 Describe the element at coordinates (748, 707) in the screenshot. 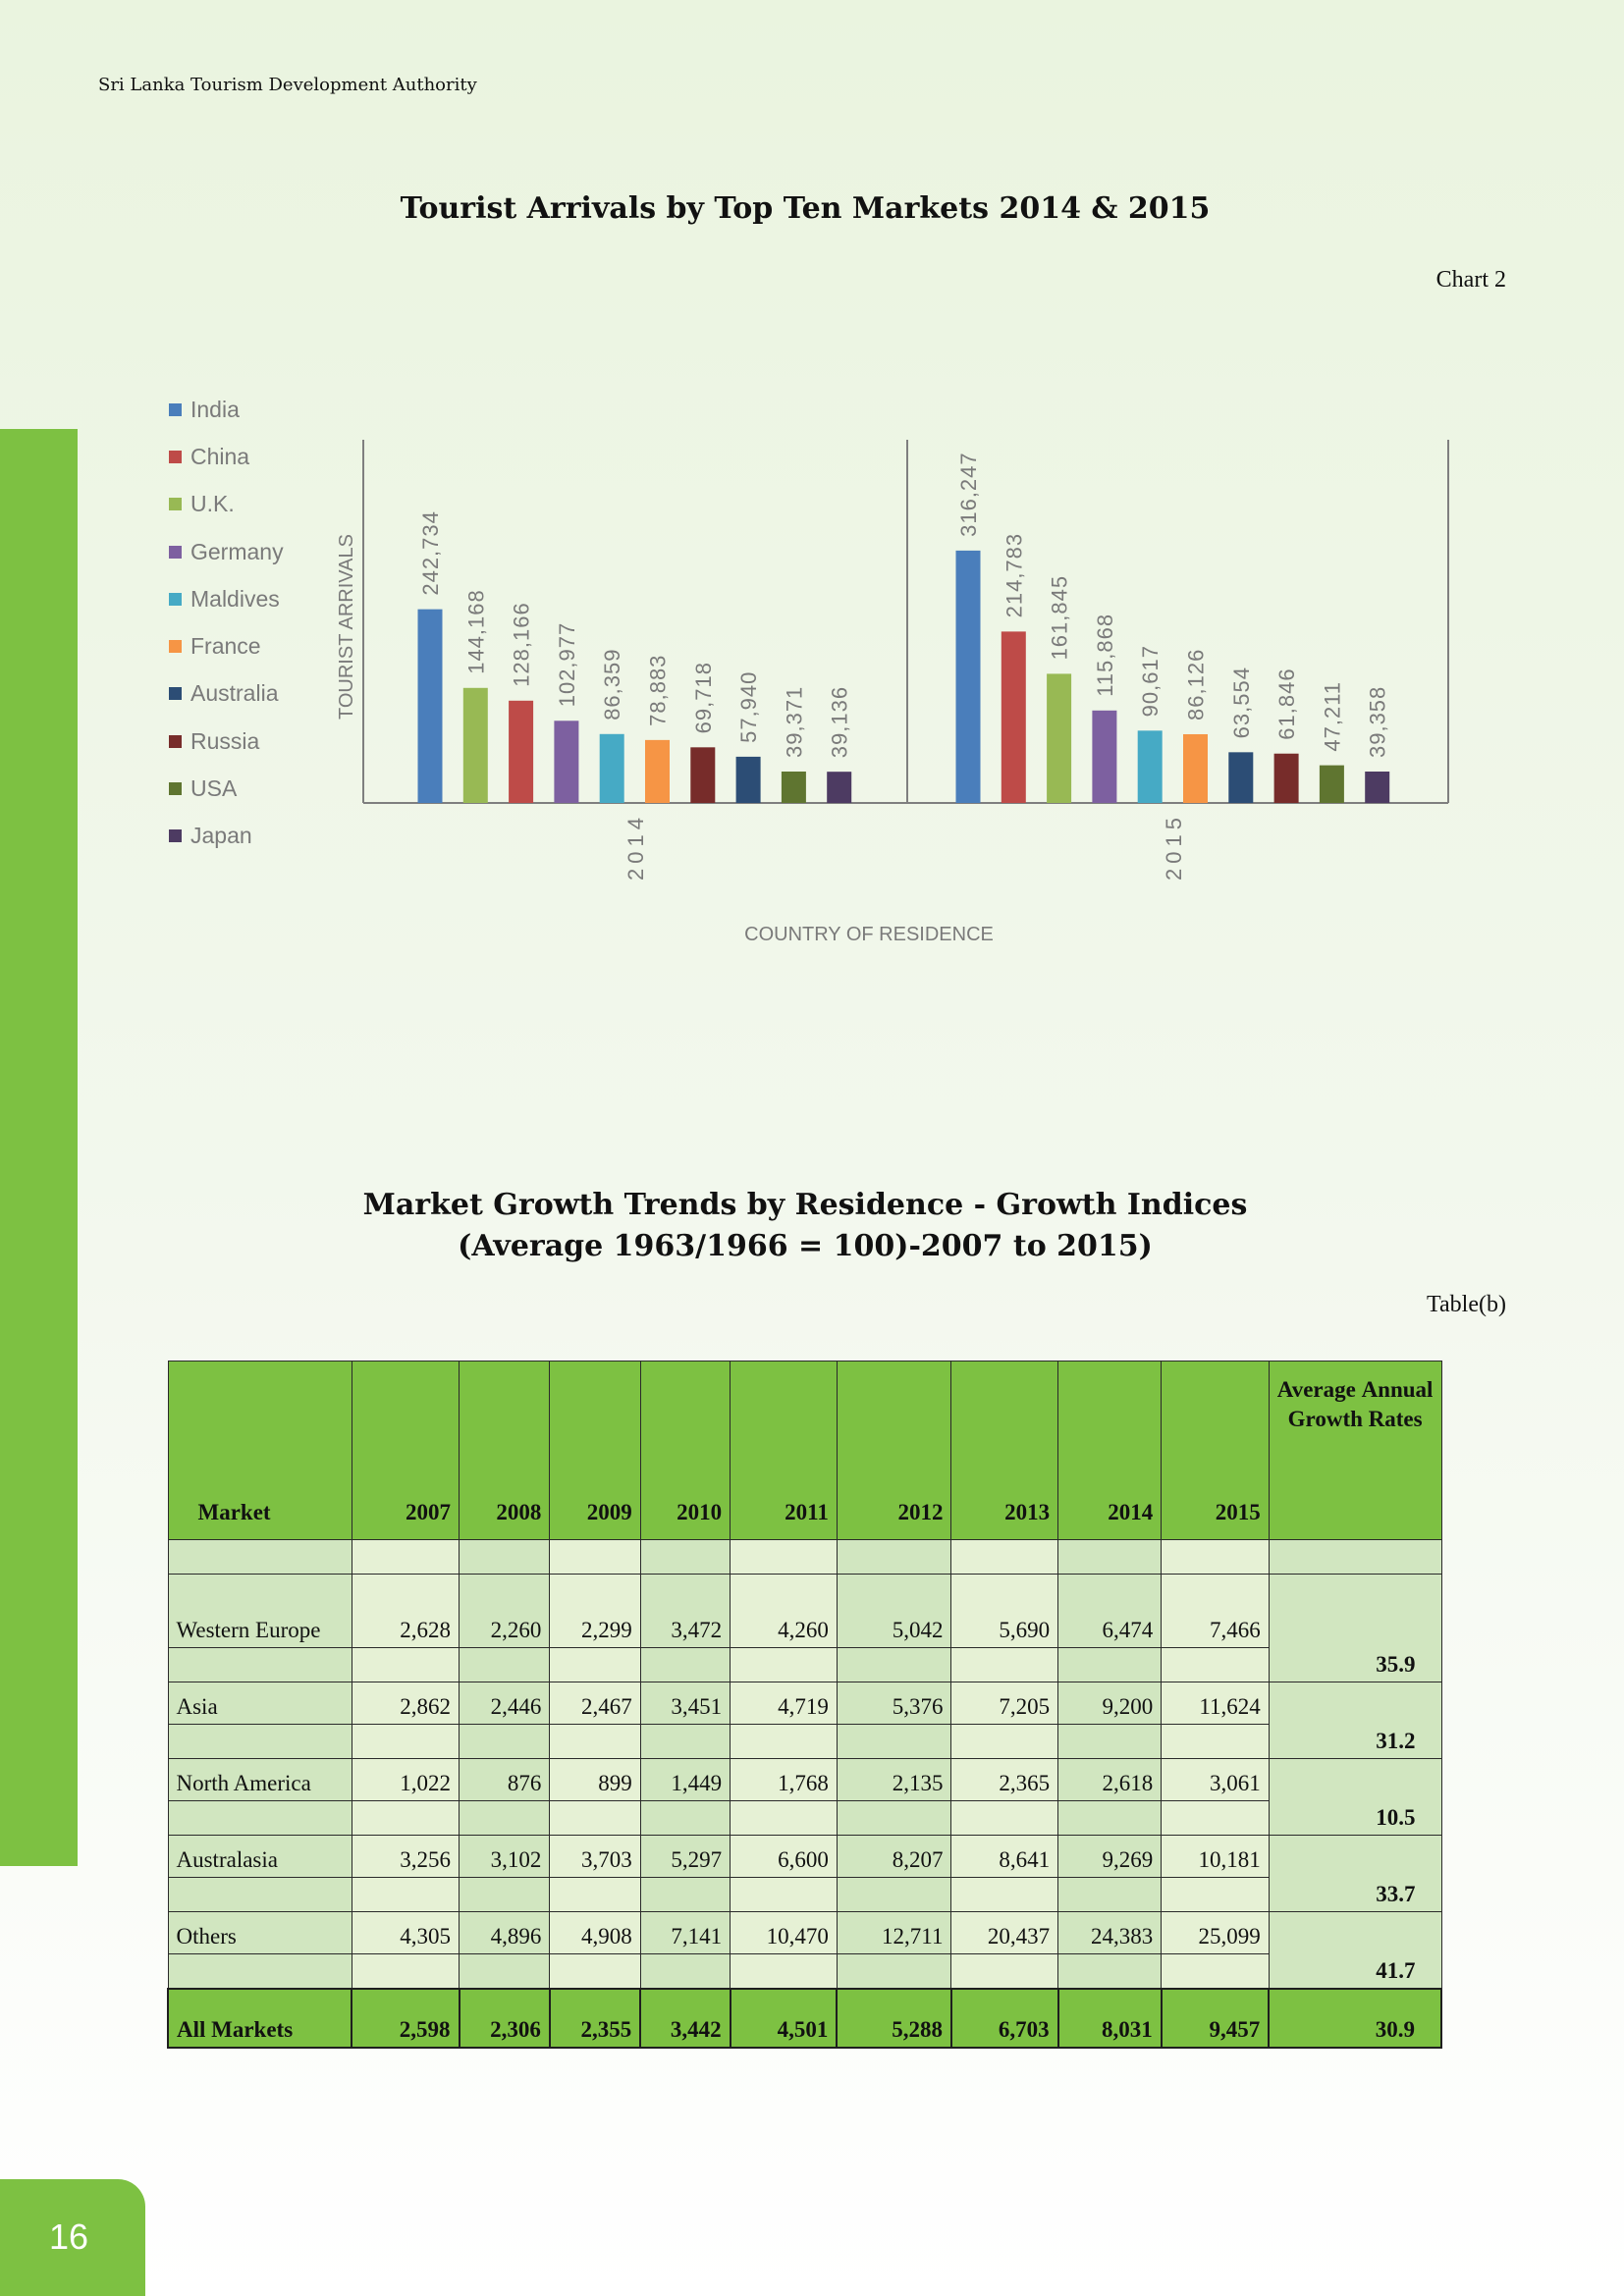

I see `data-label: 57,940` at that location.